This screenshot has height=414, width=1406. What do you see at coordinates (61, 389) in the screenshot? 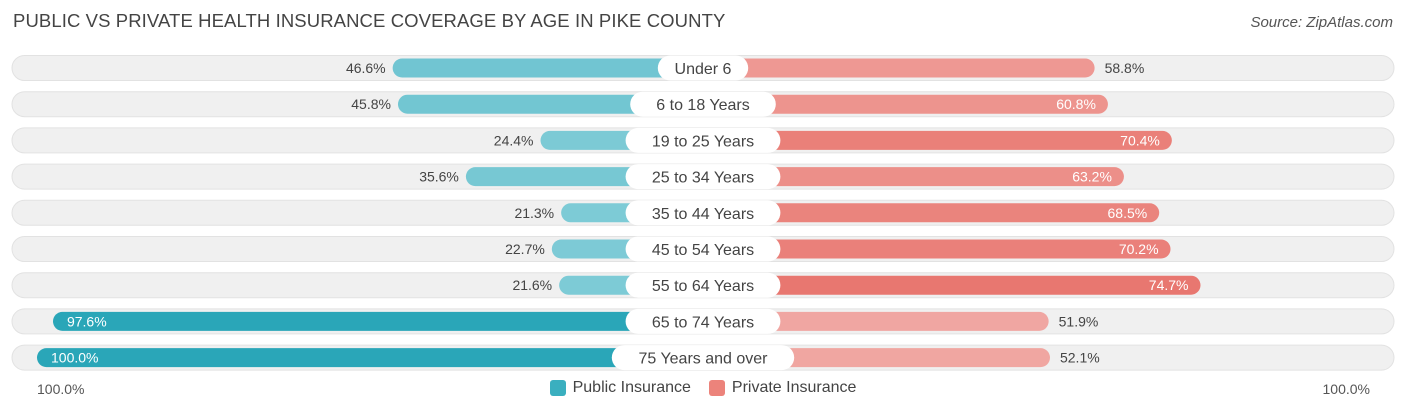
I see `axis-left-label: 100.0%` at bounding box center [61, 389].